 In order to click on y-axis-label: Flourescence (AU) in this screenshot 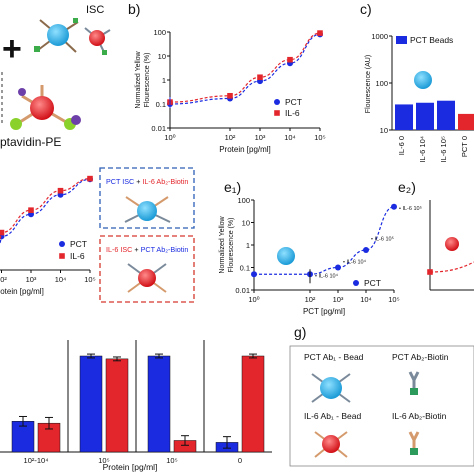, I will do `click(368, 84)`.